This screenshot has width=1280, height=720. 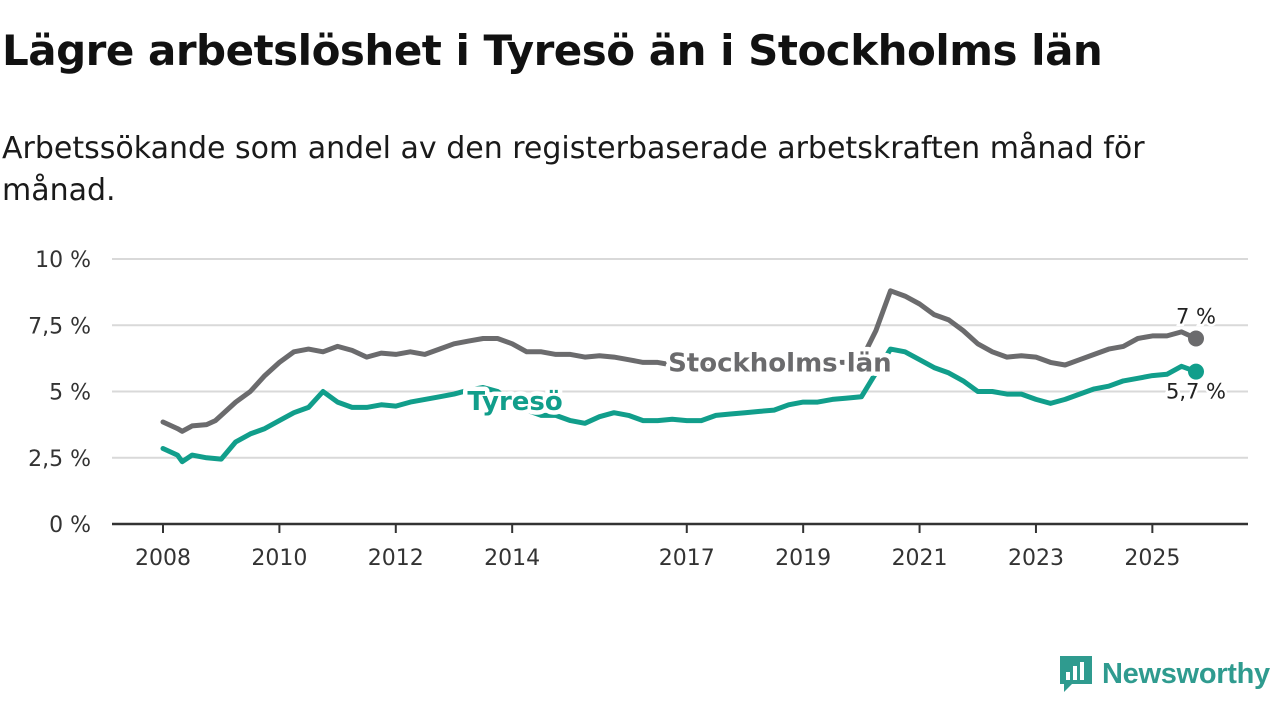 I want to click on end-point-stockholm, so click(x=1196, y=338).